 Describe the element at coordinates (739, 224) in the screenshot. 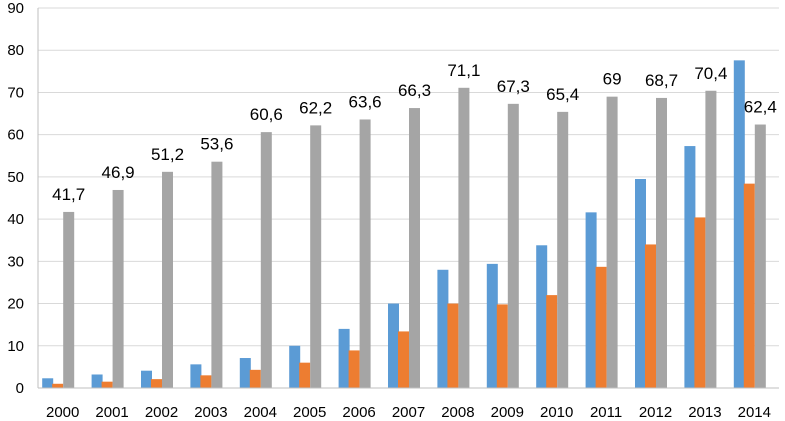

I see `bar-series1-2014` at that location.